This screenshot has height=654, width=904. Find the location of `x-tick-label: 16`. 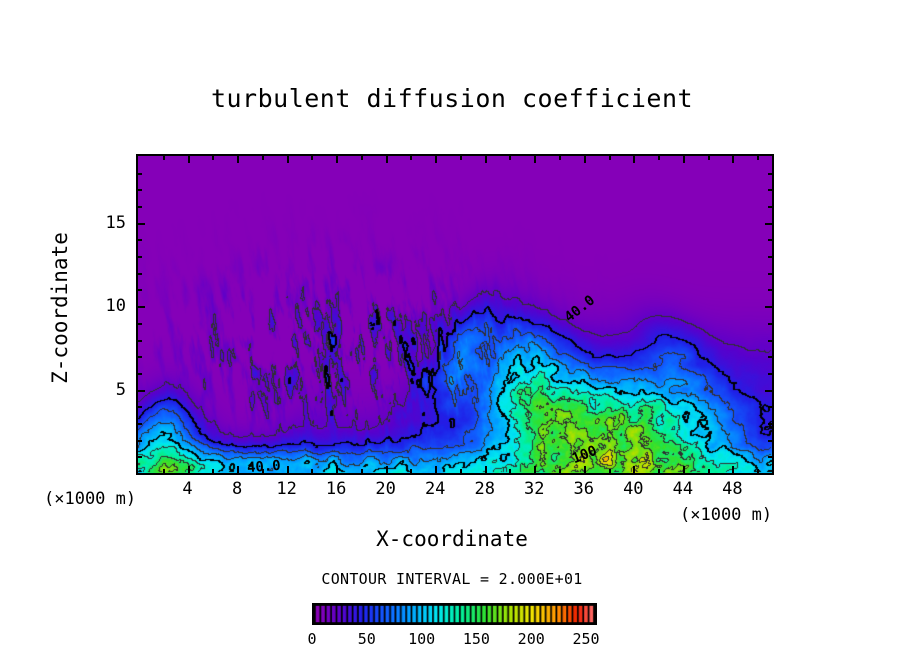

x-tick-label: 16 is located at coordinates (336, 489).